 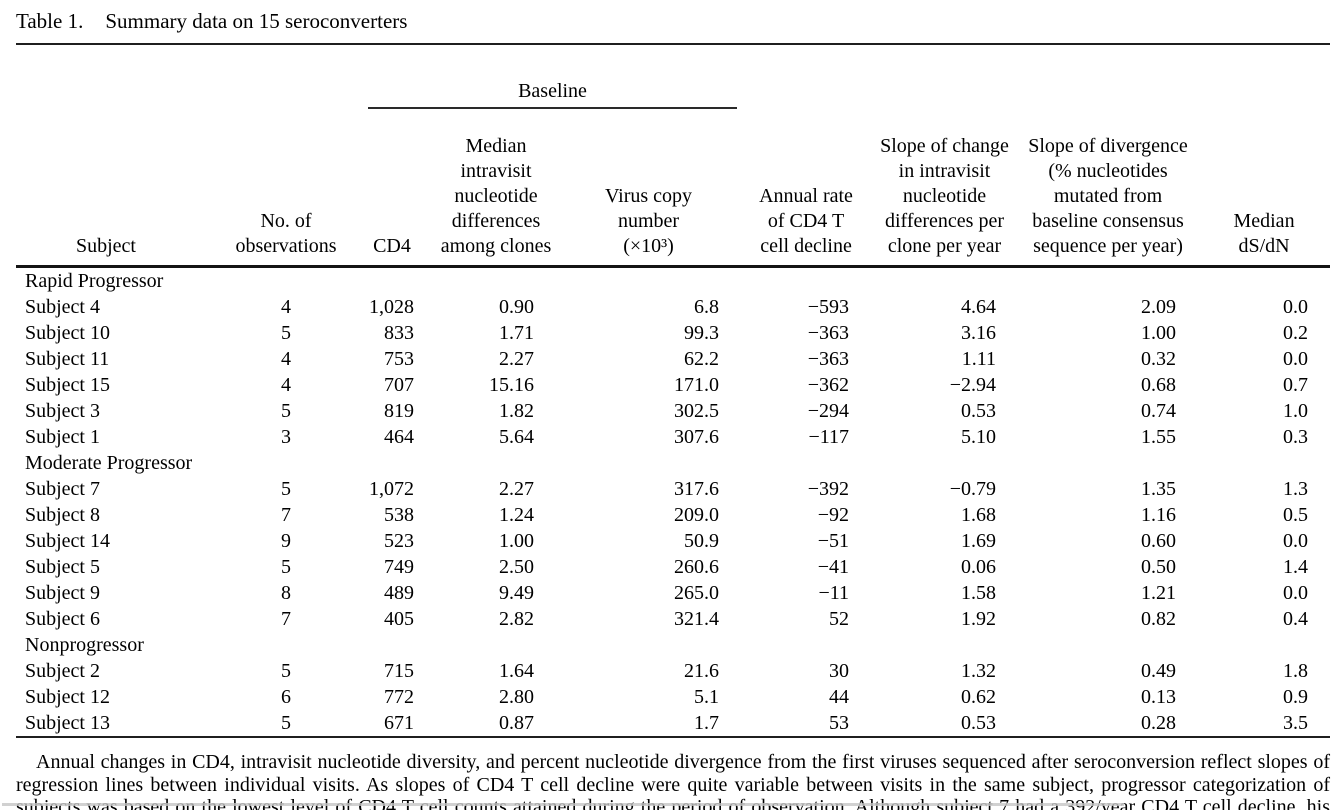 I want to click on value-cell: 9, so click(x=286, y=541).